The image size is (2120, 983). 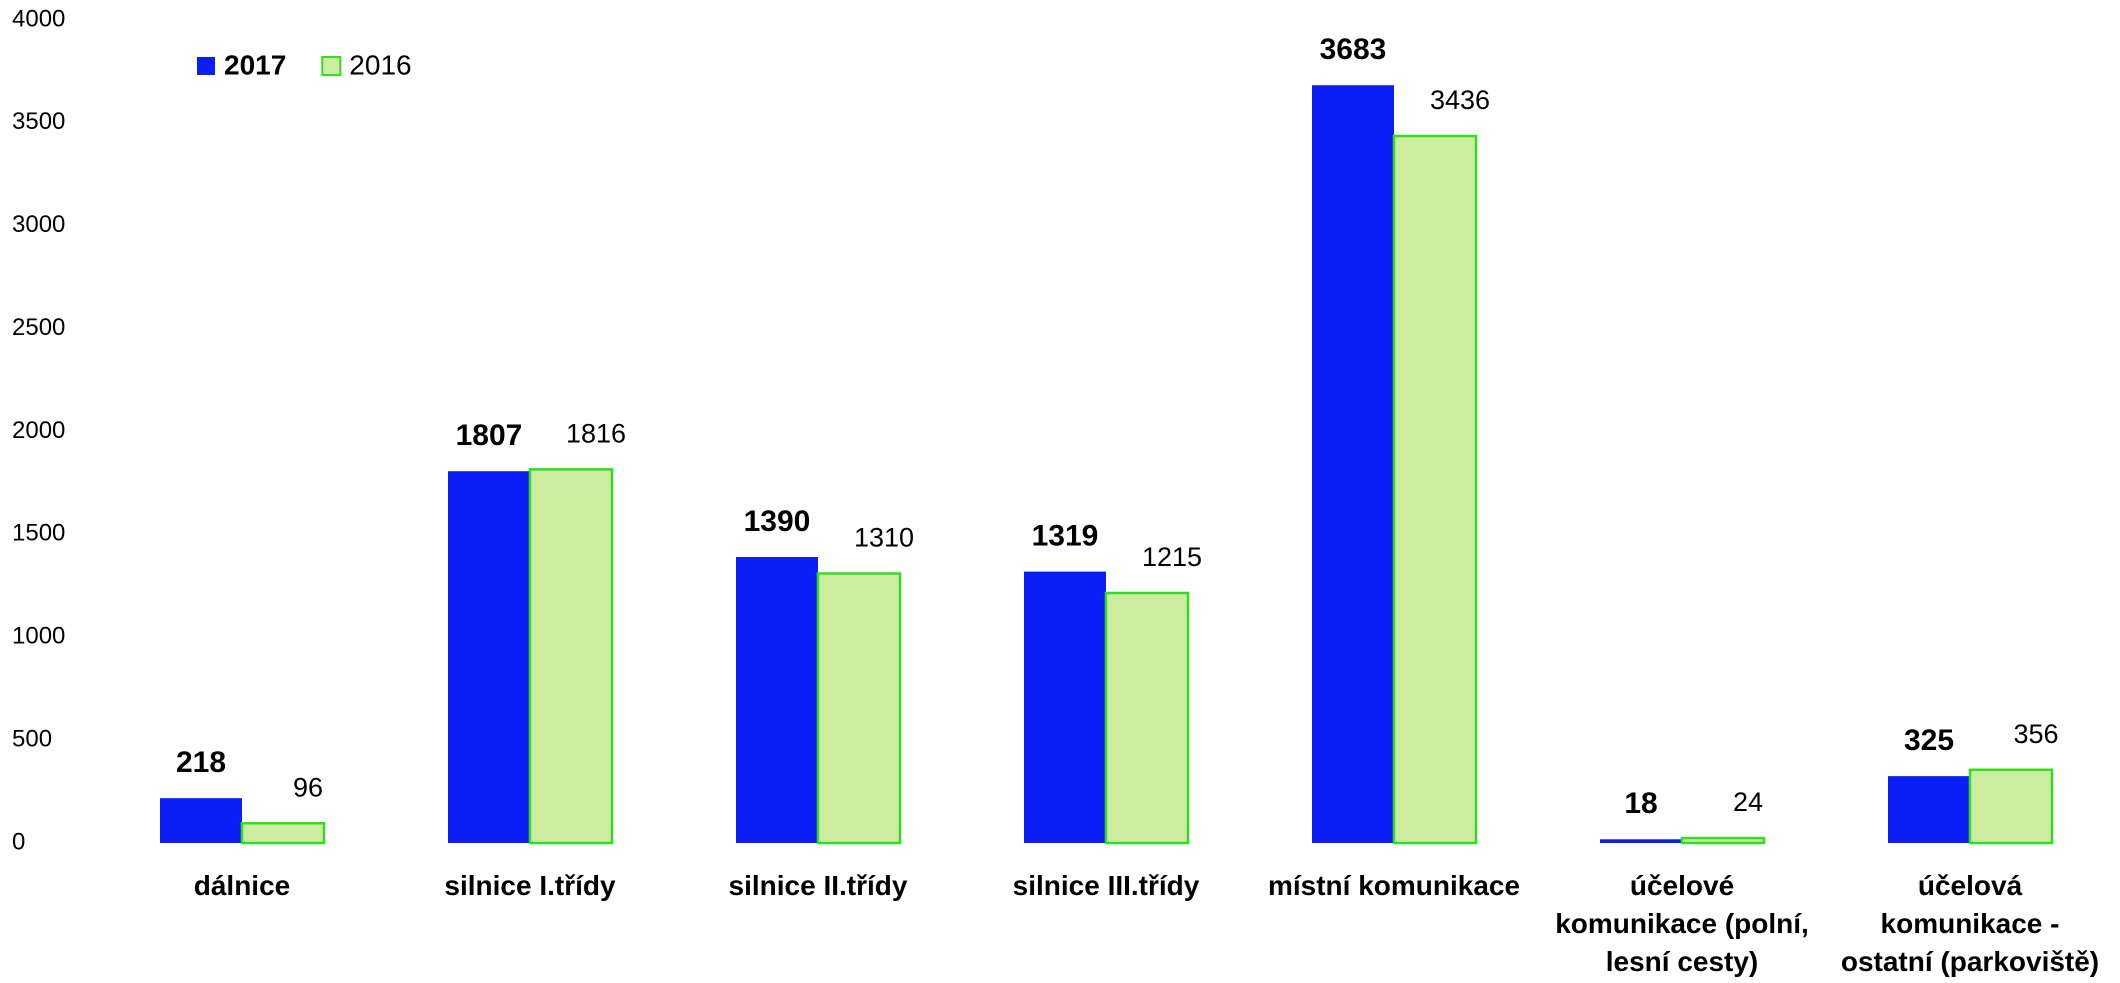 I want to click on data-label: 1215, so click(x=1172, y=557).